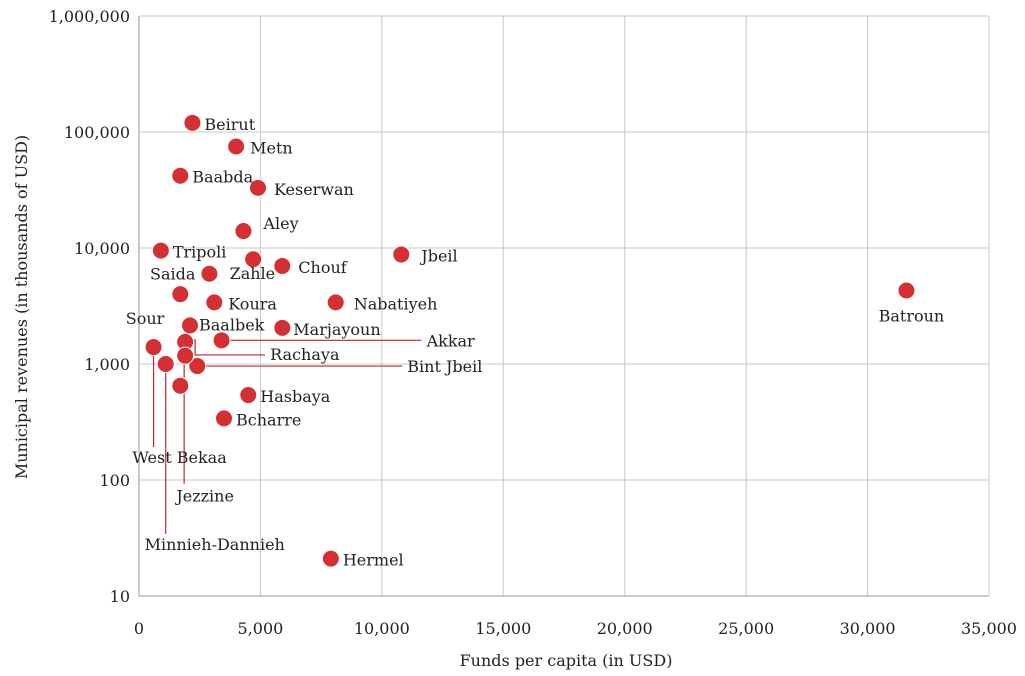 Image resolution: width=1025 pixels, height=676 pixels. Describe the element at coordinates (180, 294) in the screenshot. I see `point-sour` at that location.